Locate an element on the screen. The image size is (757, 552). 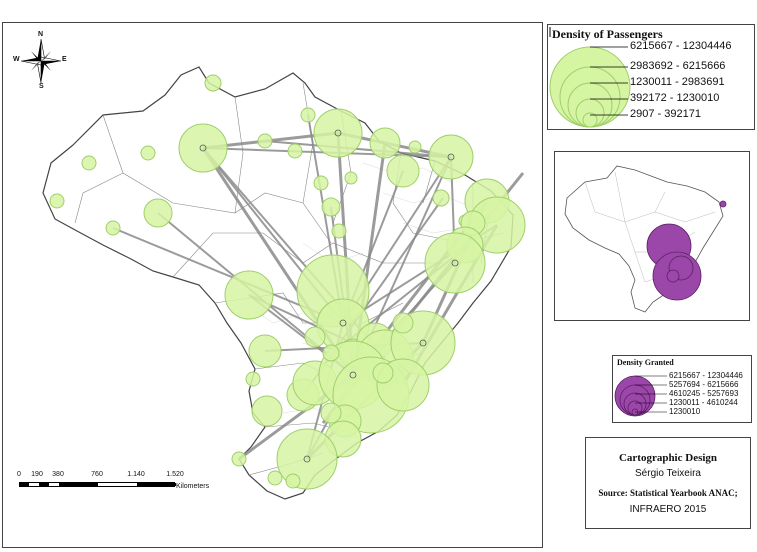
granted-class-label: 4610245 - 5257693 is located at coordinates (704, 393).